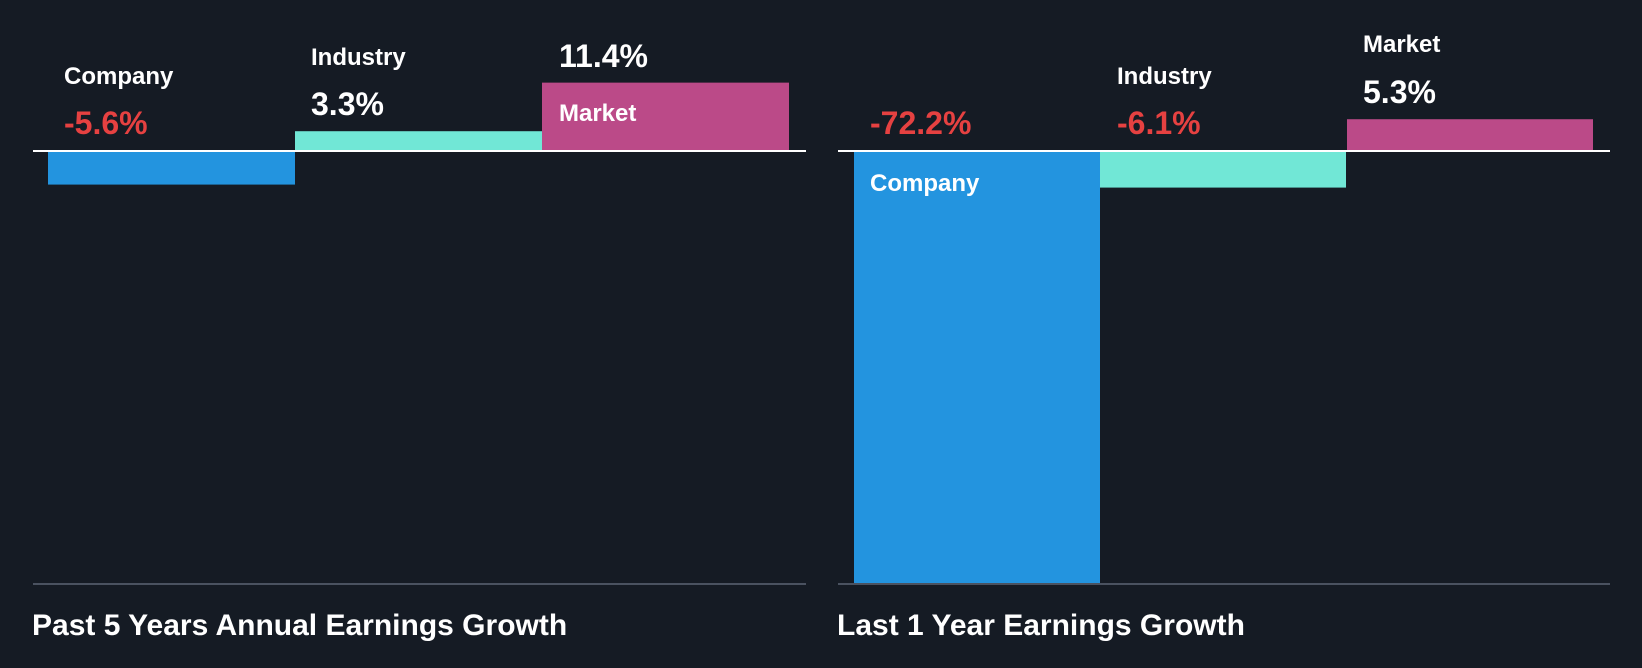  I want to click on panel-1-bars, so click(418, 133).